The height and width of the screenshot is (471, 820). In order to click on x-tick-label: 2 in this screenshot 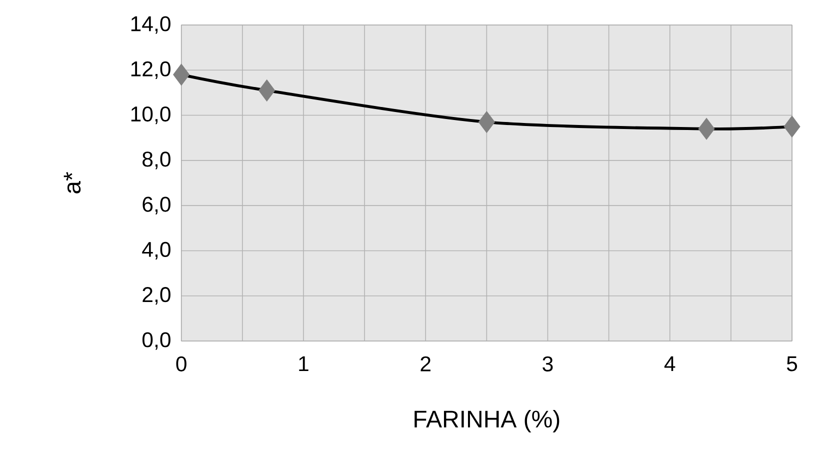, I will do `click(425, 364)`.